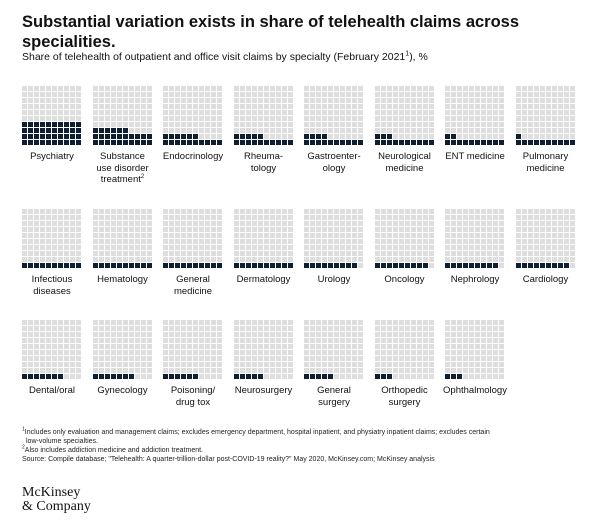  Describe the element at coordinates (192, 238) in the screenshot. I see `waffle-grid` at that location.